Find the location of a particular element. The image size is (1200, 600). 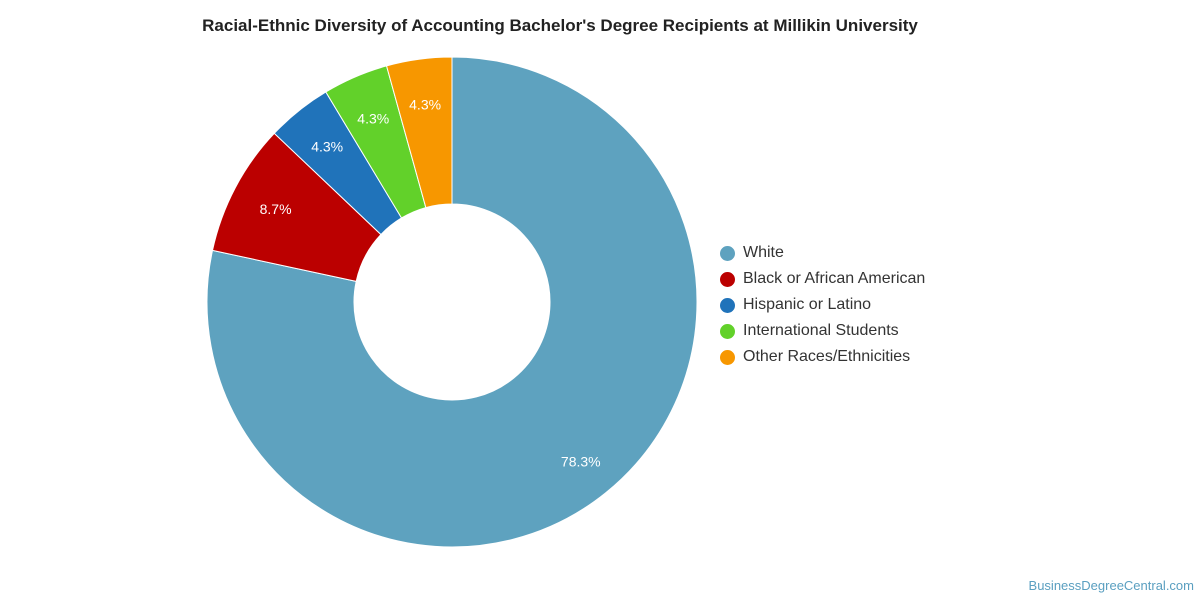

legend-item-hispanic-or-latino: Hispanic or Latino is located at coordinates (822, 305).